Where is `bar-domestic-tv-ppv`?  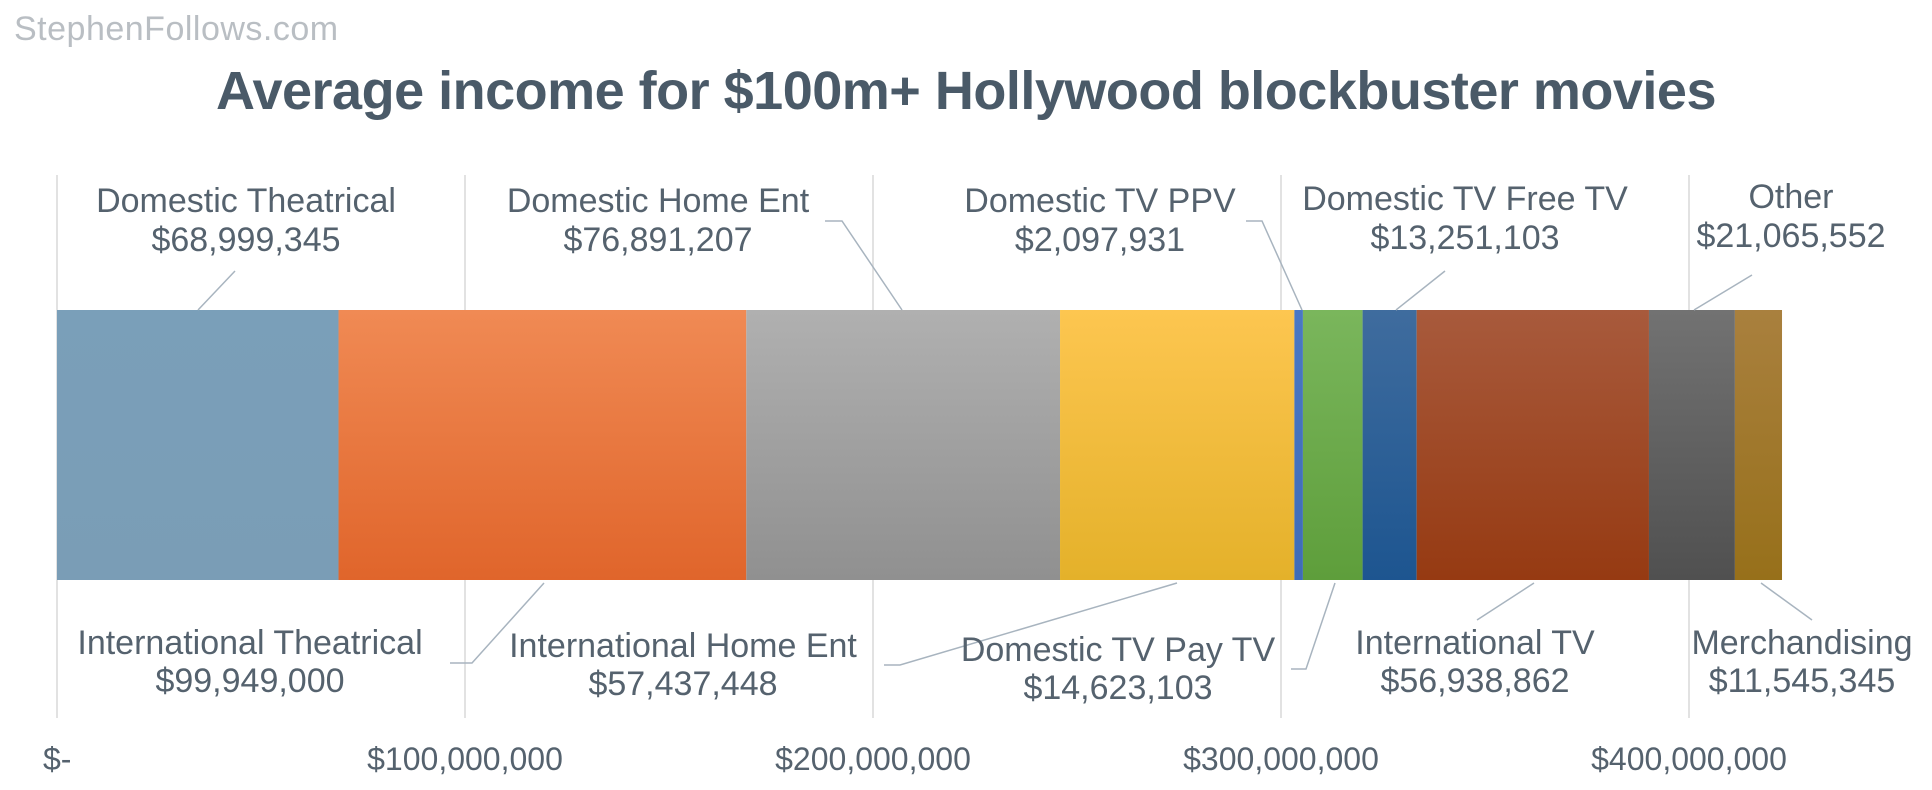 bar-domestic-tv-ppv is located at coordinates (1298, 445).